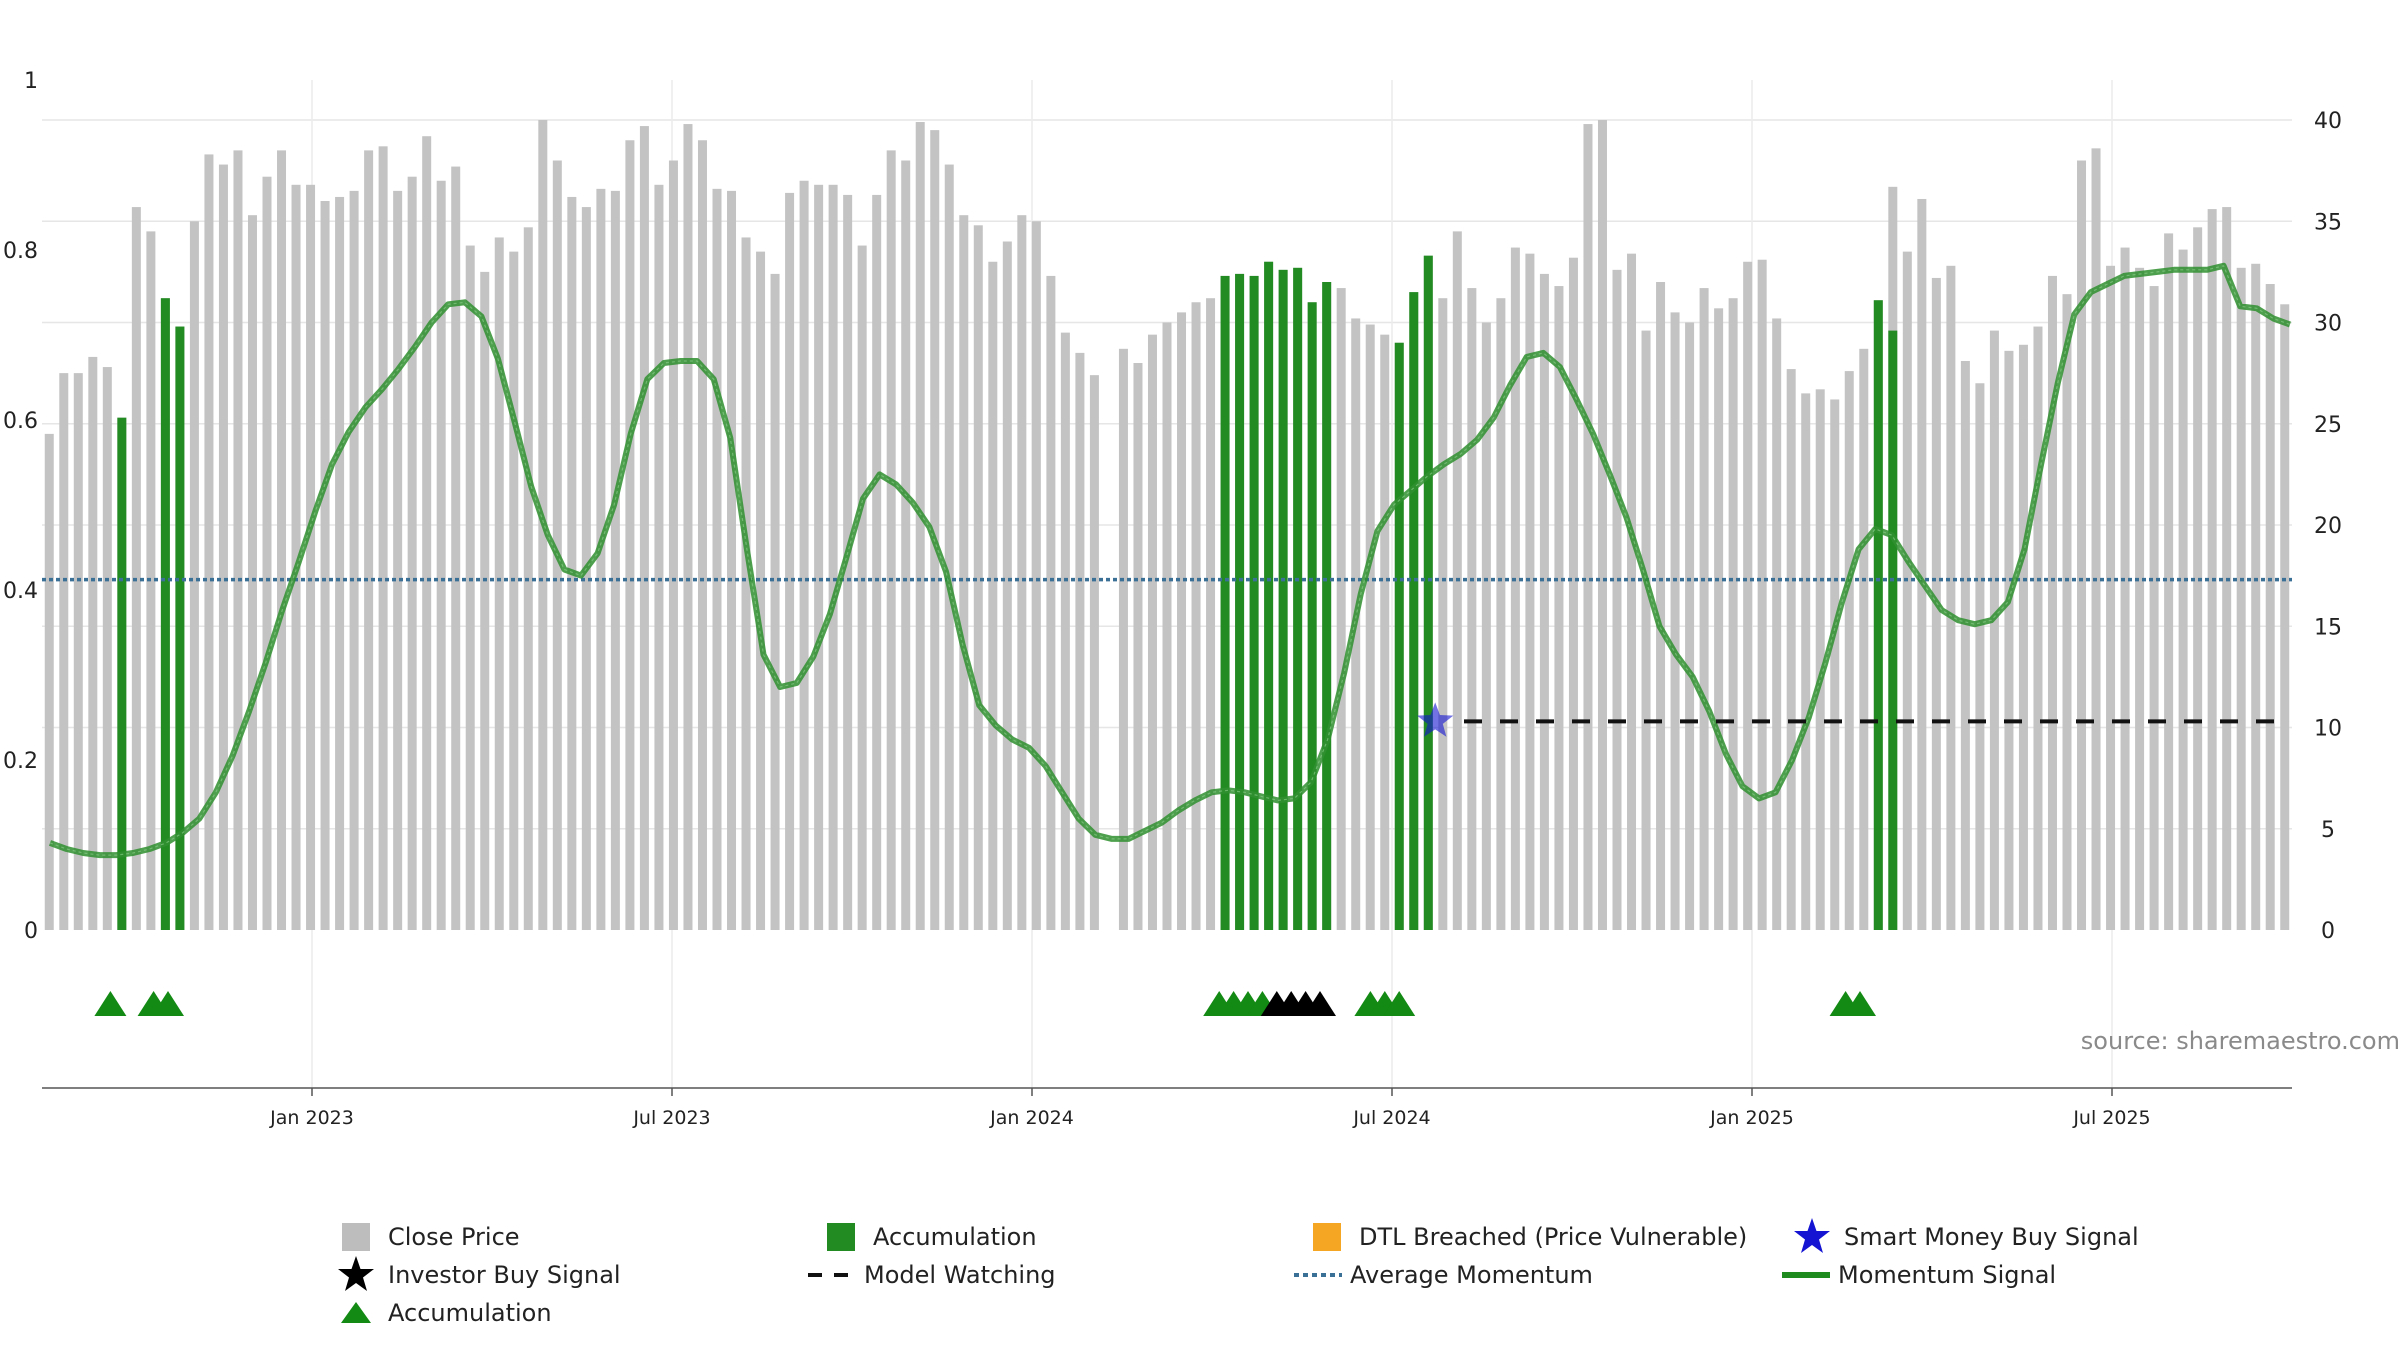 Image resolution: width=2400 pixels, height=1350 pixels. What do you see at coordinates (1751, 1118) in the screenshot?
I see `x-tick-label: Jan 2025` at bounding box center [1751, 1118].